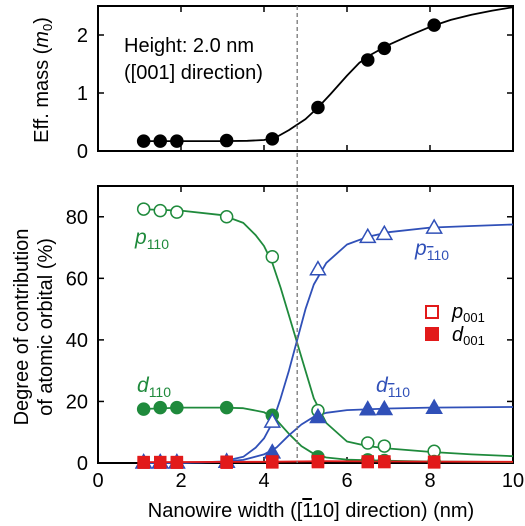  What do you see at coordinates (97, 481) in the screenshot?
I see `x-tick-label: 0` at bounding box center [97, 481].